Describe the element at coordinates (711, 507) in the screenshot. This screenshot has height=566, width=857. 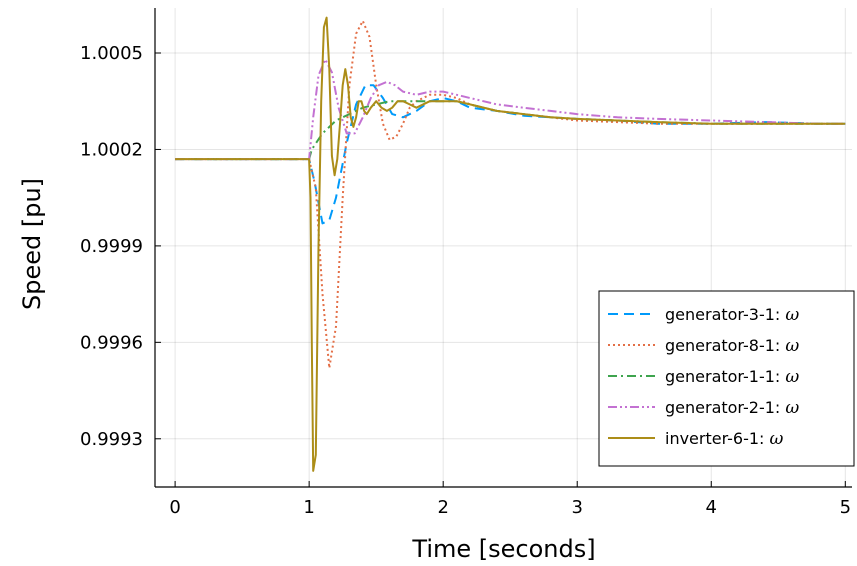
I see `x-tick-label: 4` at that location.